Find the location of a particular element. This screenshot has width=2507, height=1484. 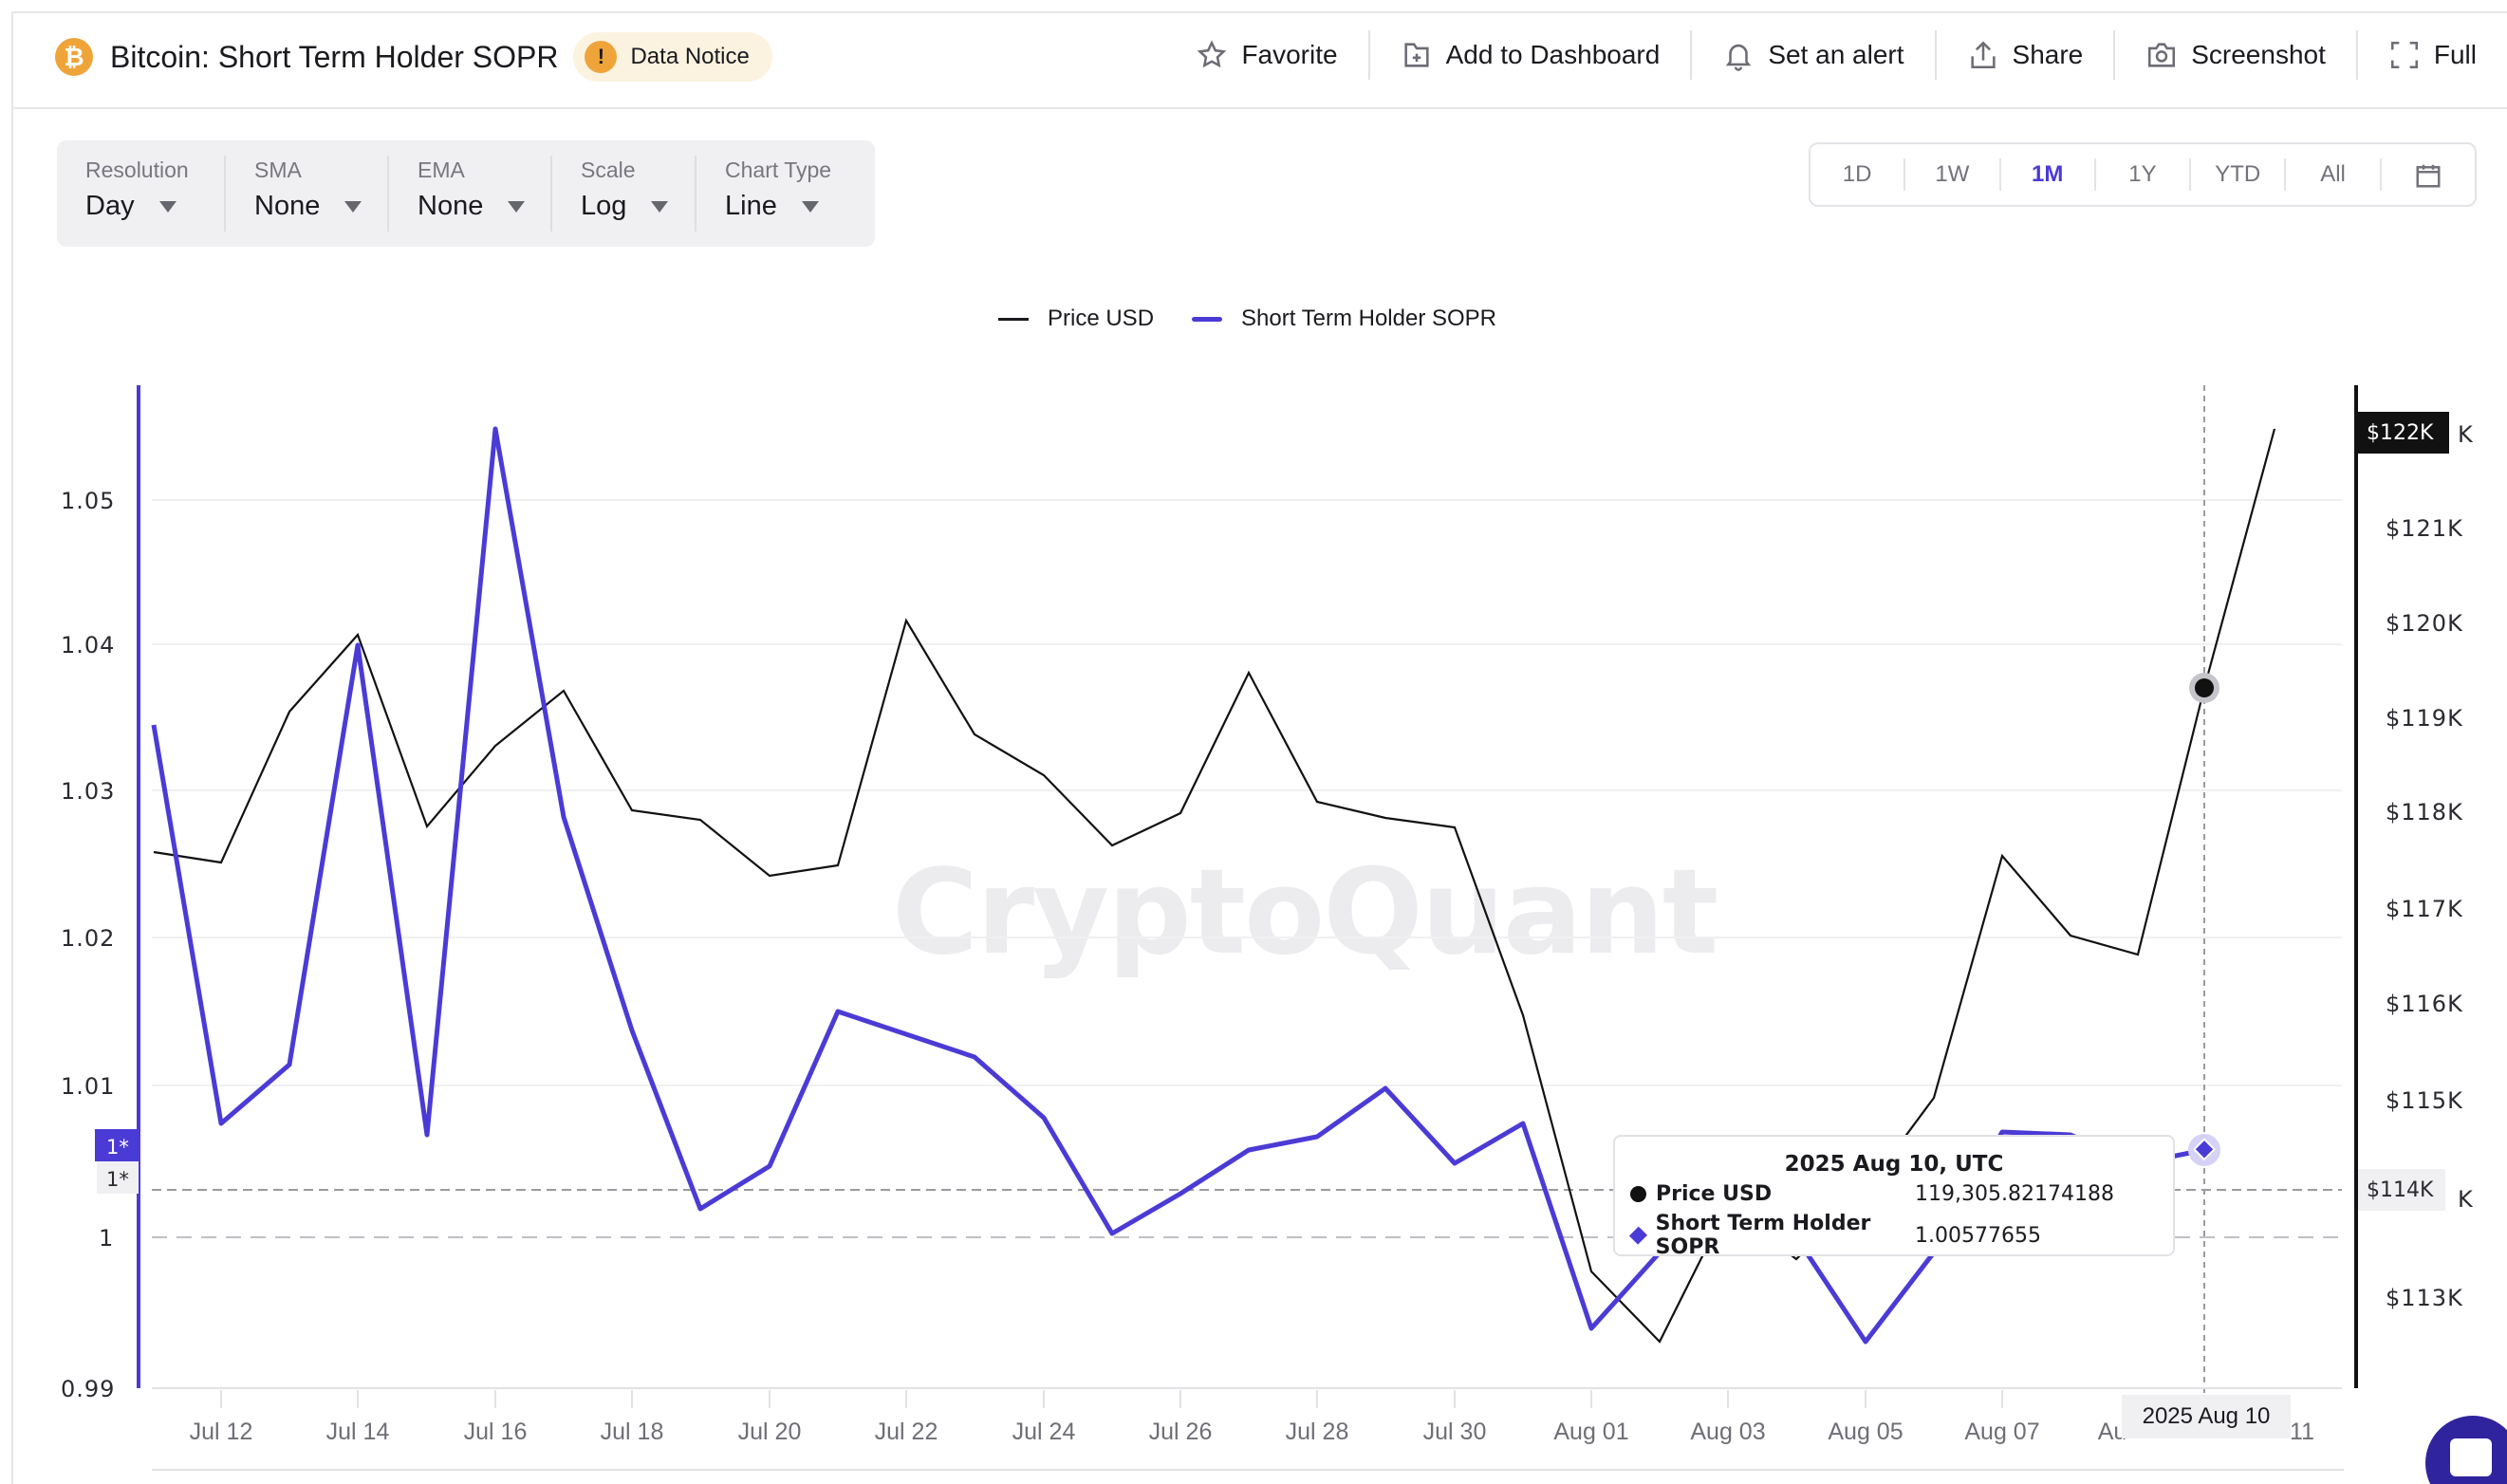

svg-text: Jul 28 is located at coordinates (1317, 1432).